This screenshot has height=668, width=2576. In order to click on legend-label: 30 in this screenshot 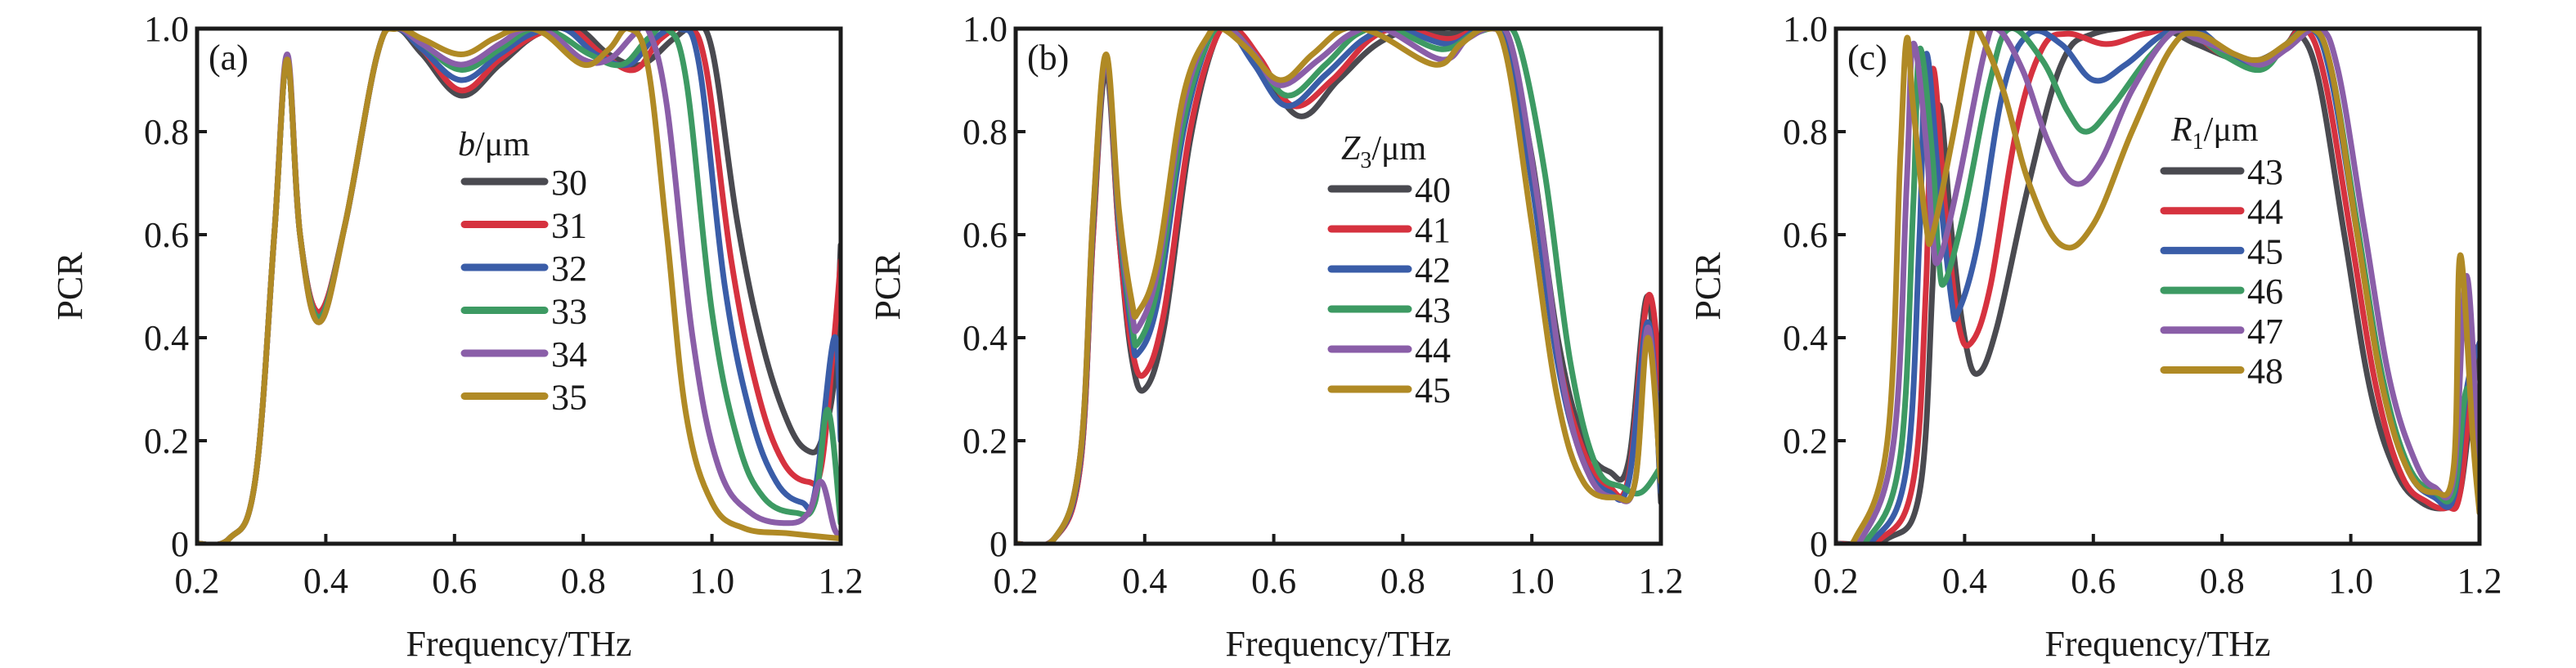, I will do `click(569, 183)`.